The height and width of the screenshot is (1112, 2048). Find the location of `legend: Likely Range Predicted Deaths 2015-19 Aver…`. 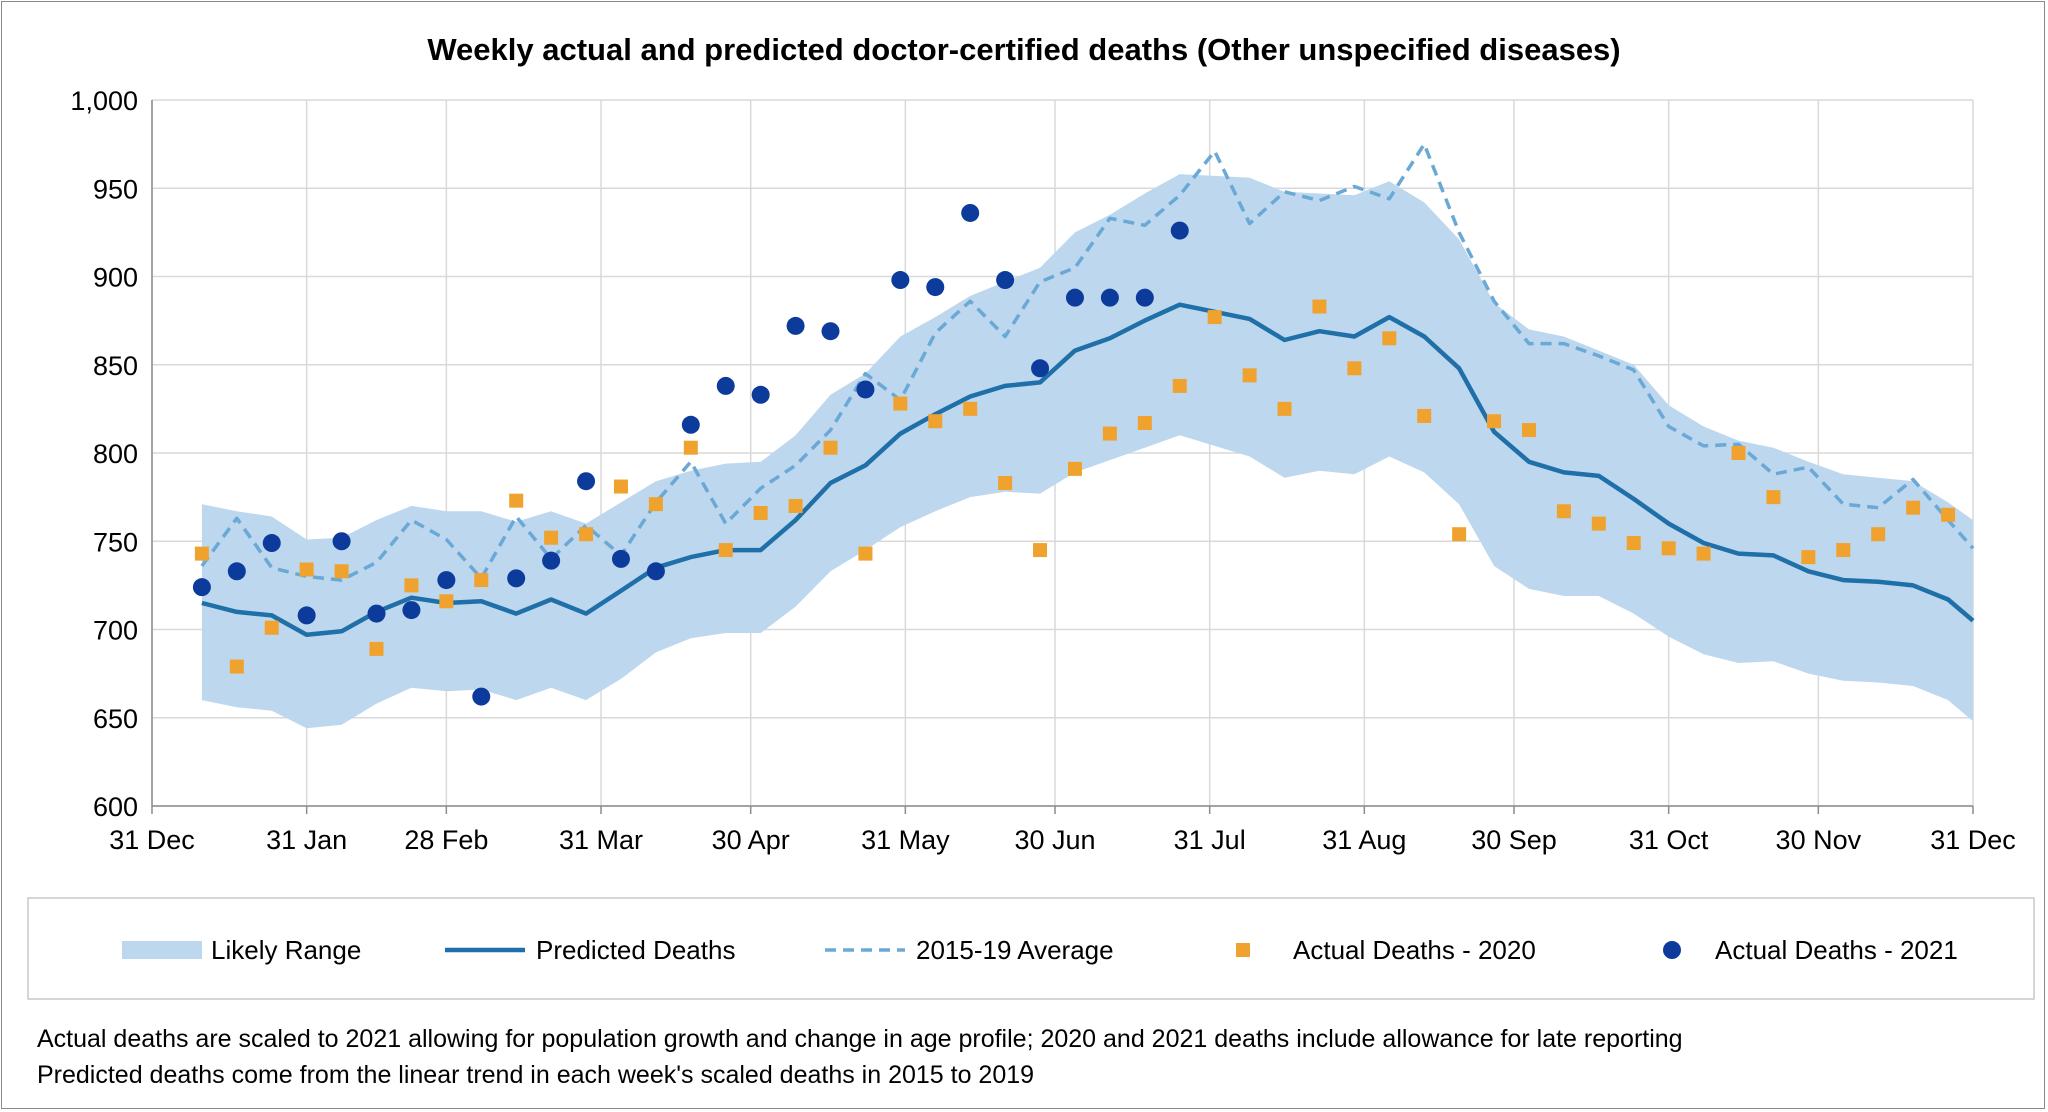

legend: Likely Range Predicted Deaths 2015-19 Aver… is located at coordinates (1031, 948).